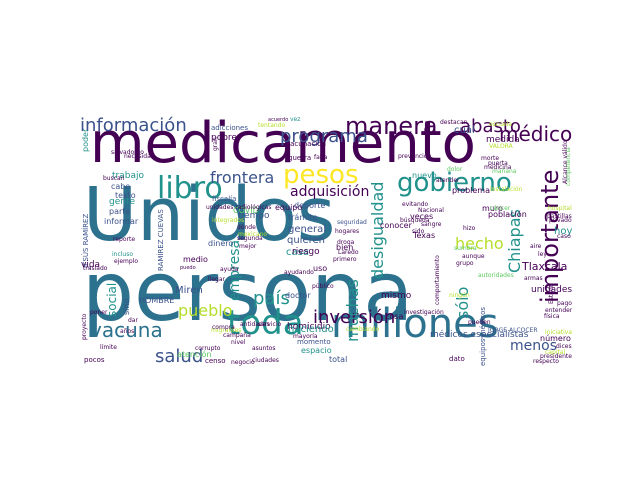 Image resolution: width=640 pixels, height=480 pixels. Describe the element at coordinates (558, 310) in the screenshot. I see `word-entender: entender` at that location.